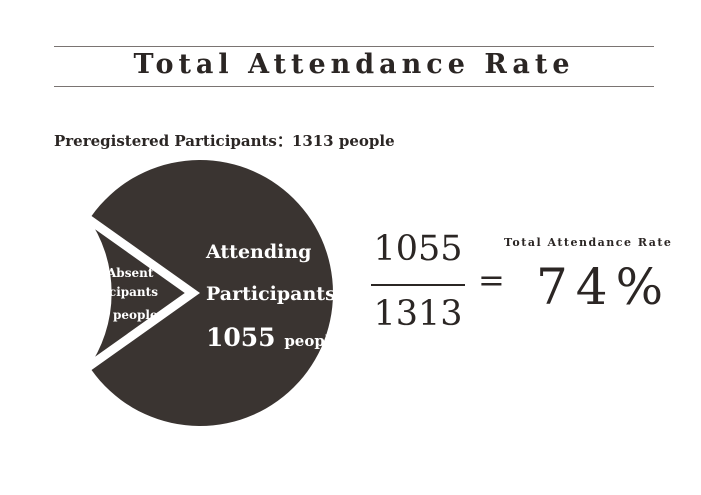  Describe the element at coordinates (91, 313) in the screenshot. I see `absent-count-value: 258` at that location.